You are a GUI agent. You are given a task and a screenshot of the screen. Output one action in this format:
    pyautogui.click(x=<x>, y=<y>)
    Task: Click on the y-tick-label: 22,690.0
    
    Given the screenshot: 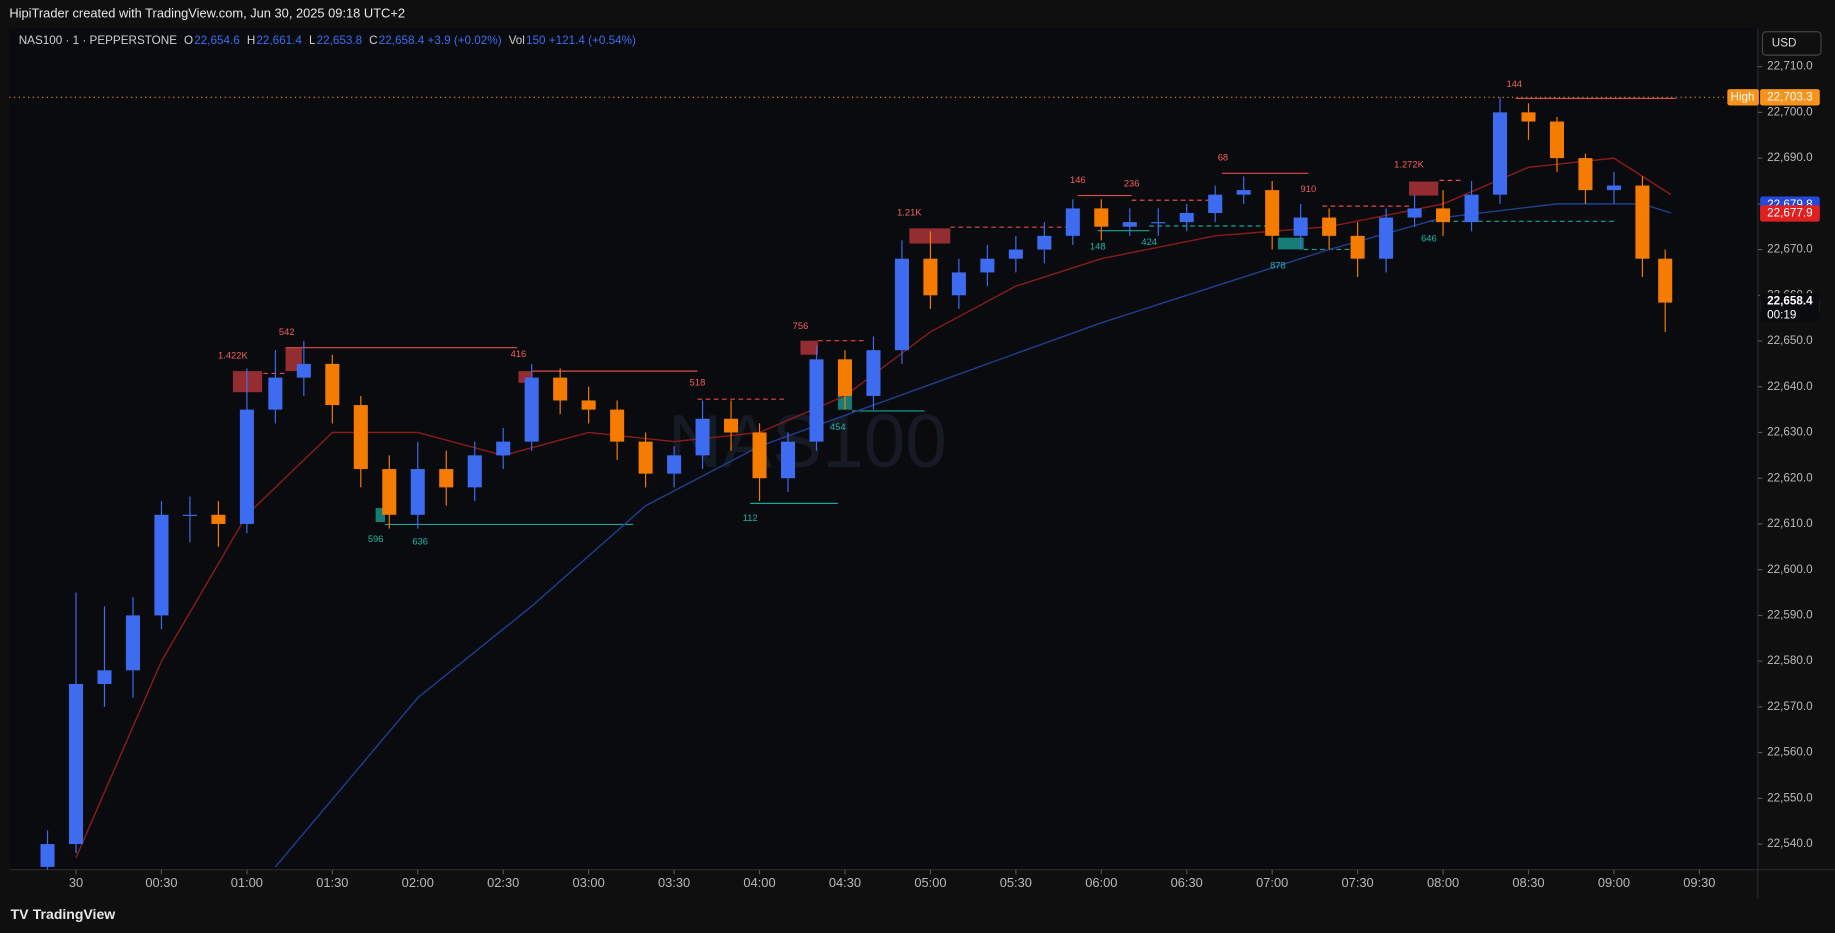 What is the action you would take?
    pyautogui.click(x=1790, y=157)
    